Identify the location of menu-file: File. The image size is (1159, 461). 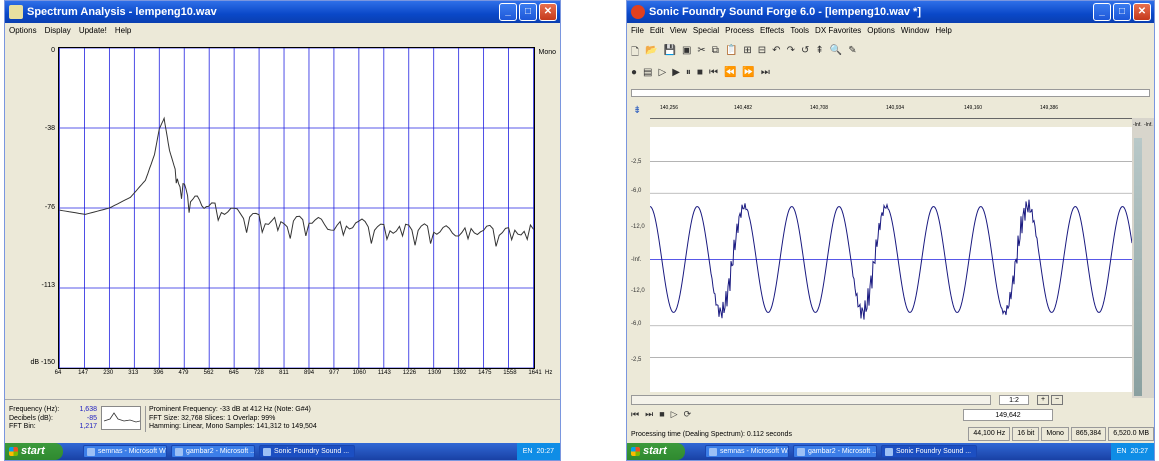
(637, 30).